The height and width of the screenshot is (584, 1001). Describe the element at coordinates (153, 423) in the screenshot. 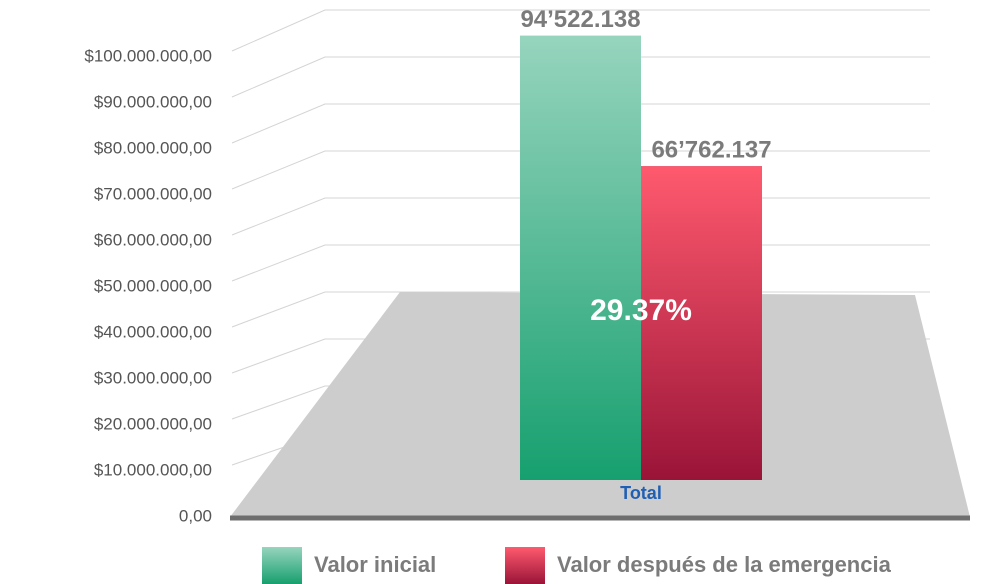

I see `y-tick-label: $20.000.000,00` at that location.